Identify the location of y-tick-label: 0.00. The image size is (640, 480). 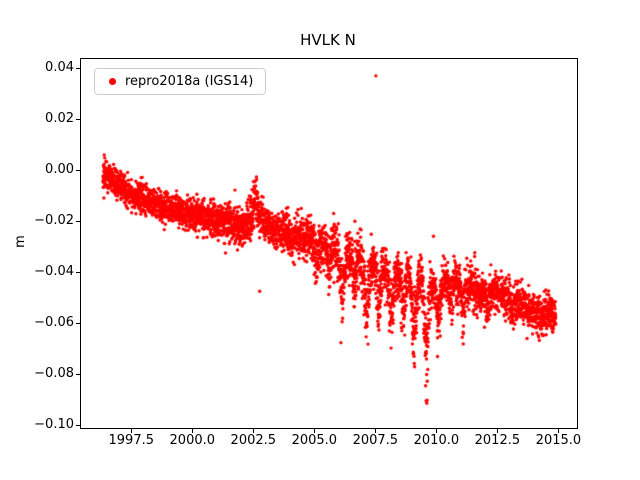
(59, 170).